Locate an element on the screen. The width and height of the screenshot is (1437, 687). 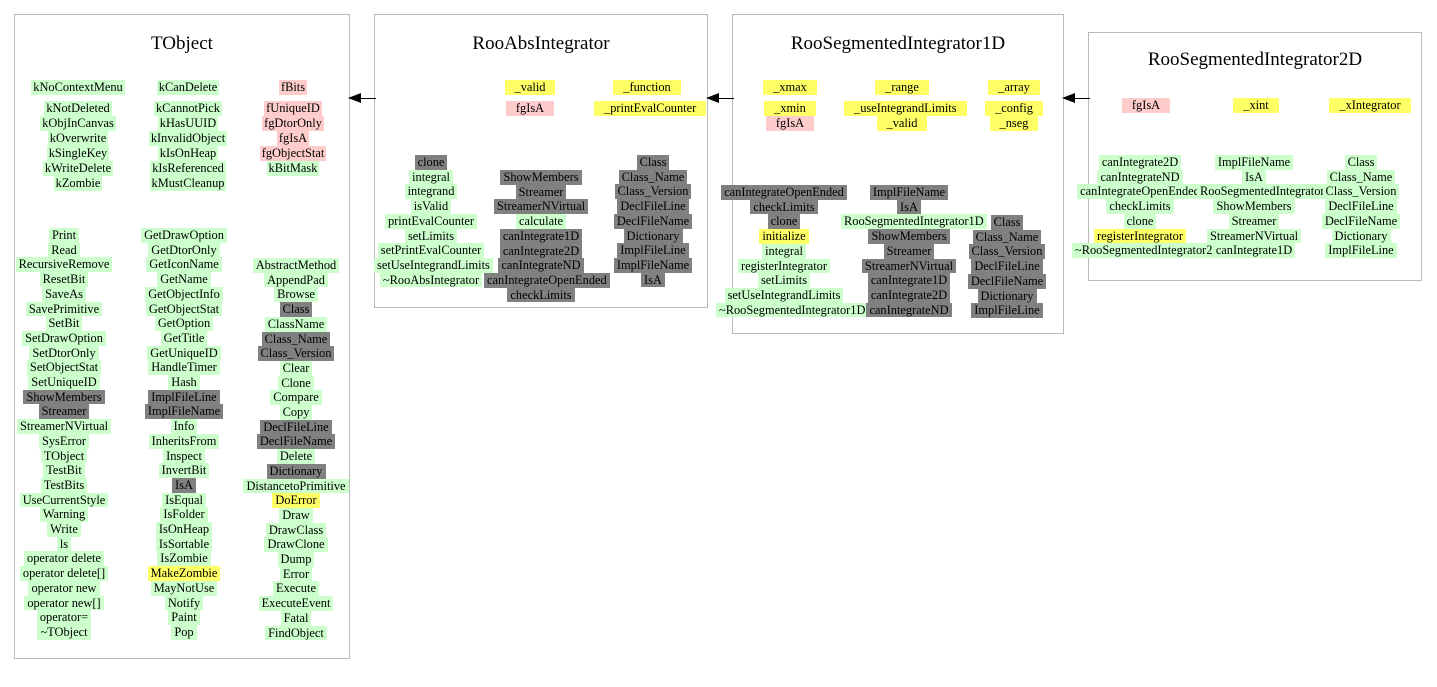
method: FindObject is located at coordinates (296, 633).